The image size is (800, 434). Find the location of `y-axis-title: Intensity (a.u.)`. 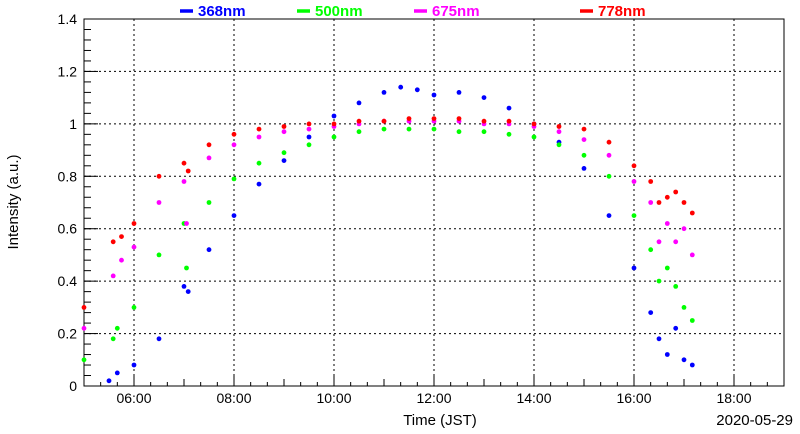

y-axis-title: Intensity (a.u.) is located at coordinates (13, 201).